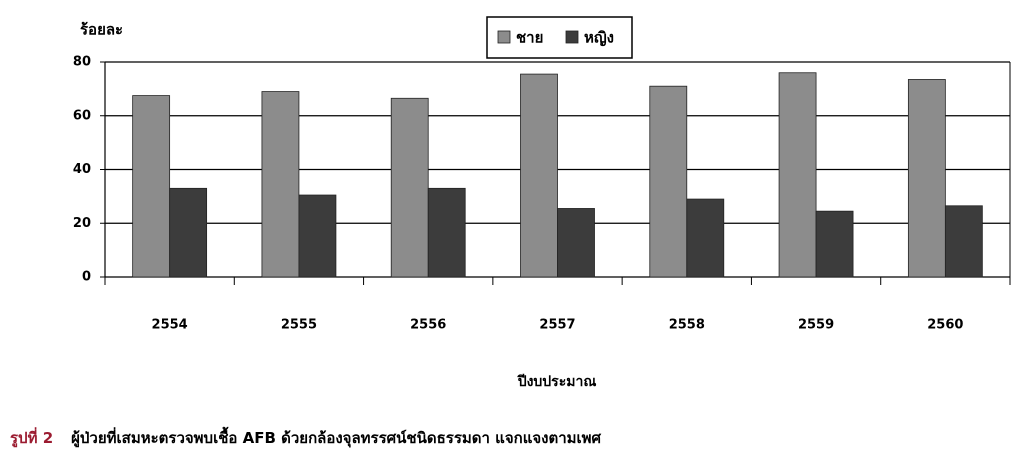 This screenshot has width=1023, height=460. Describe the element at coordinates (170, 325) in the screenshot. I see `x-tick-label: 2554` at that location.